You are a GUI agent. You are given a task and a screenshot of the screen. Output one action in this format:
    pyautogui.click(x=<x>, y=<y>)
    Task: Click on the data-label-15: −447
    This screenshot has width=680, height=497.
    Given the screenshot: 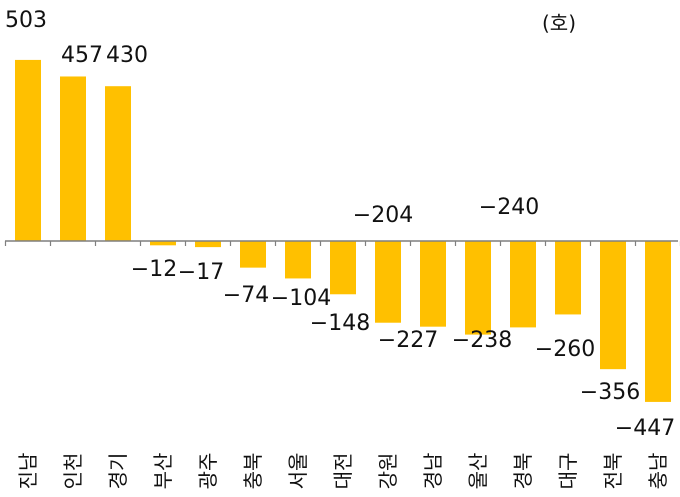 What is the action you would take?
    pyautogui.click(x=645, y=428)
    